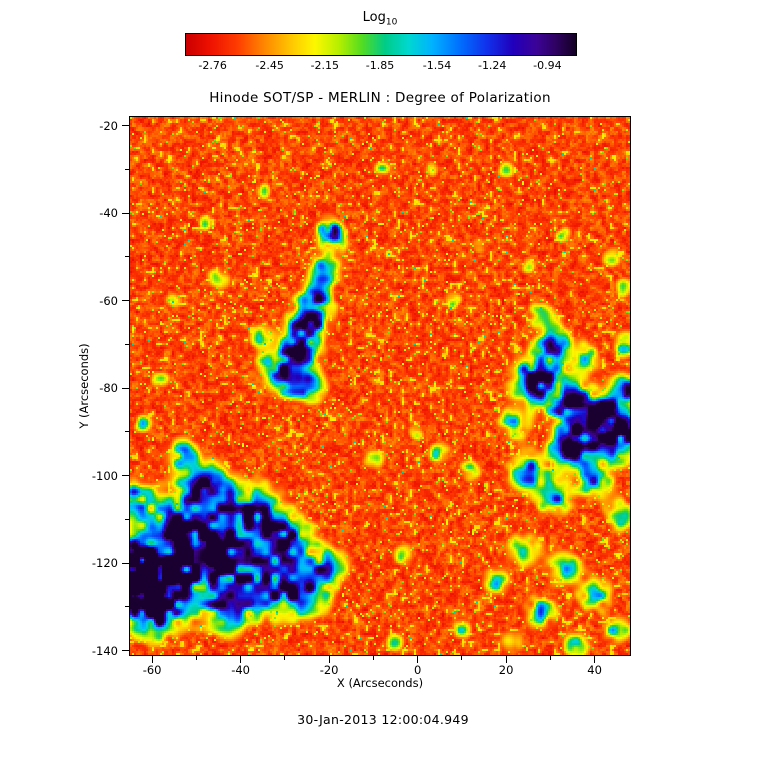 This screenshot has width=766, height=768. What do you see at coordinates (594, 670) in the screenshot?
I see `x-tick-label: 40` at bounding box center [594, 670].